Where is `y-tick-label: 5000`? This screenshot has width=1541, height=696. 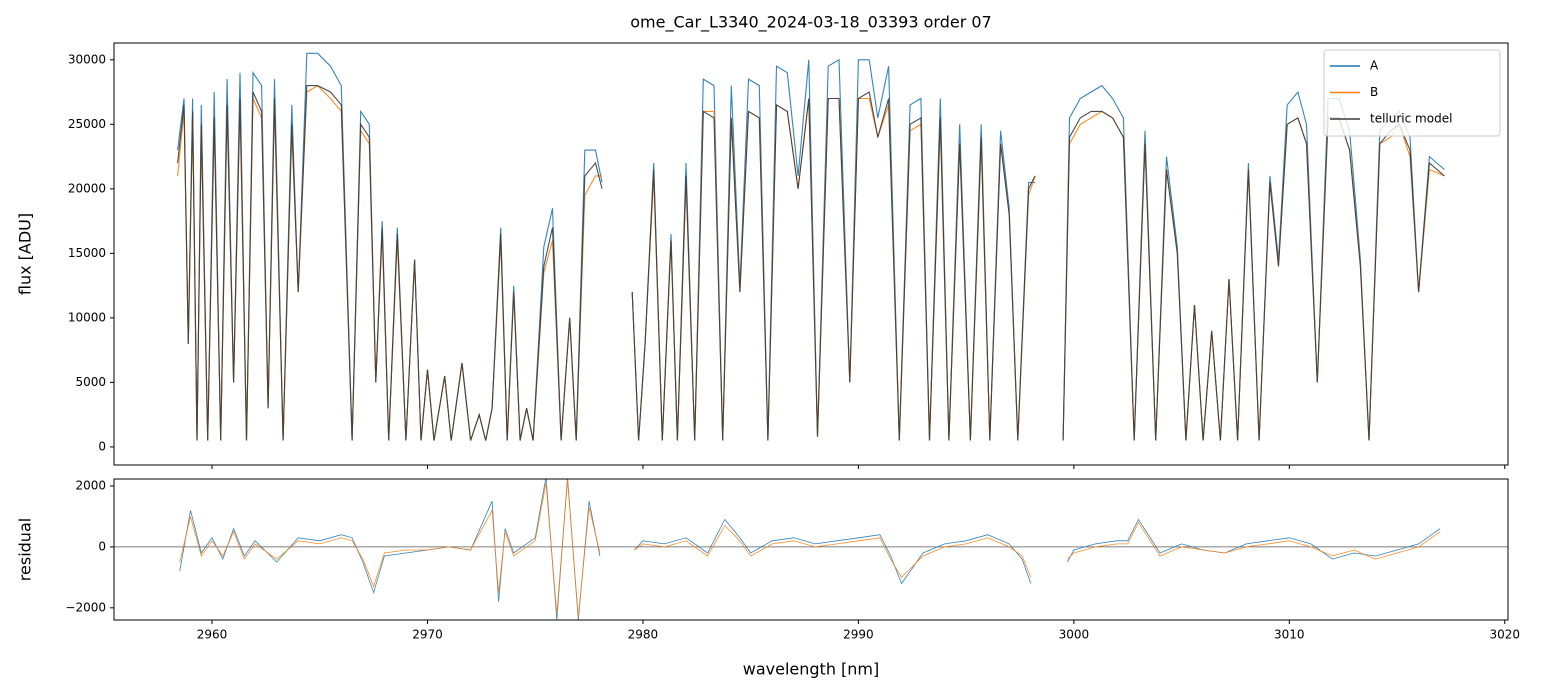
y-tick-label: 5000 is located at coordinates (90, 382).